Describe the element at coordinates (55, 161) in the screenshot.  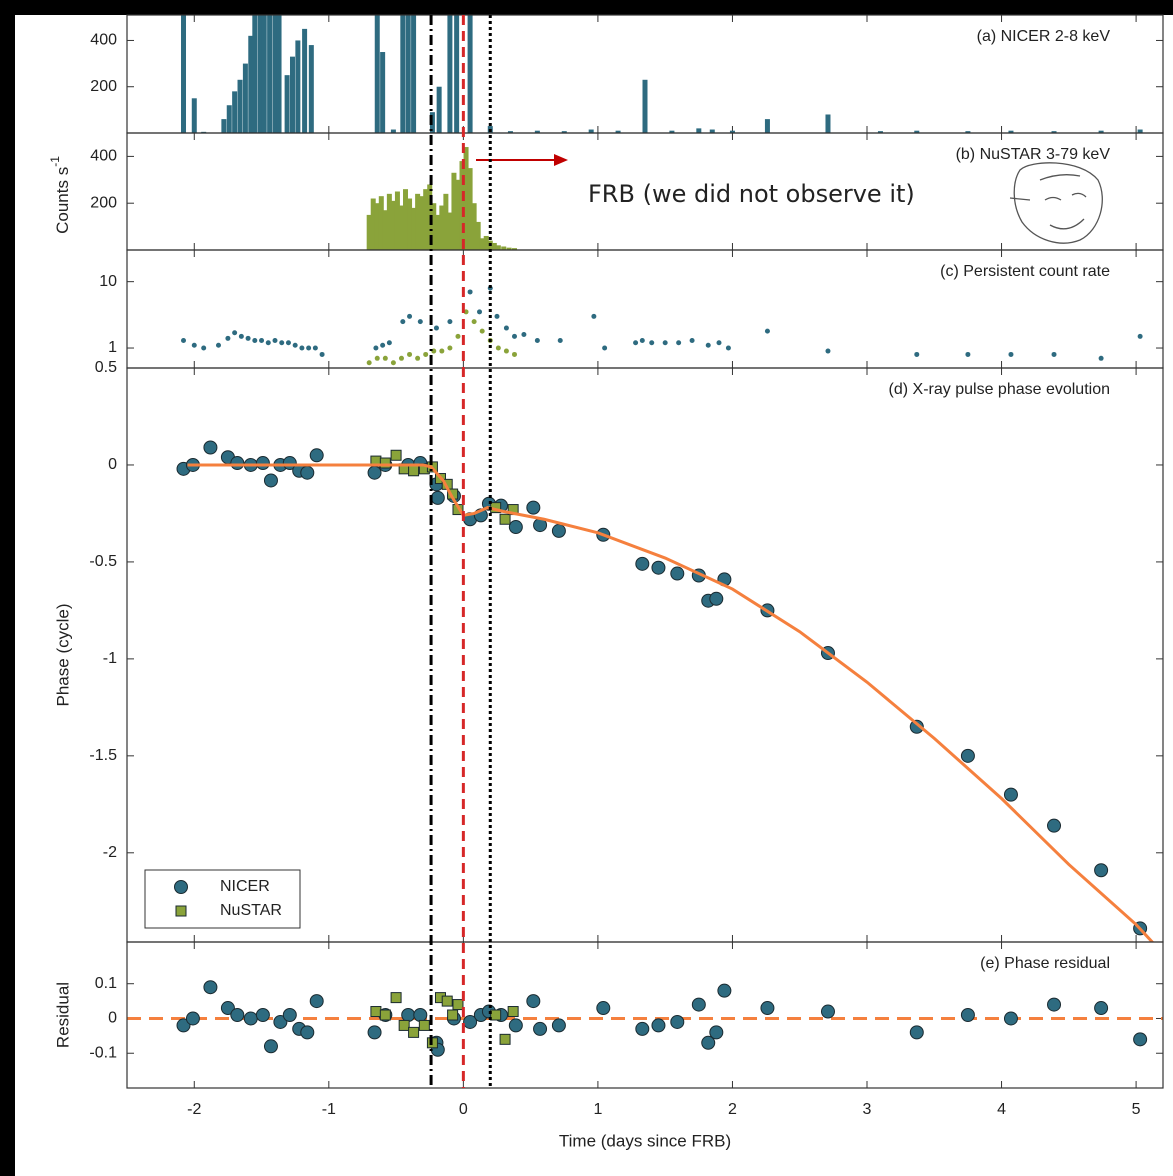
I see `counts-label-exponent: -1` at that location.